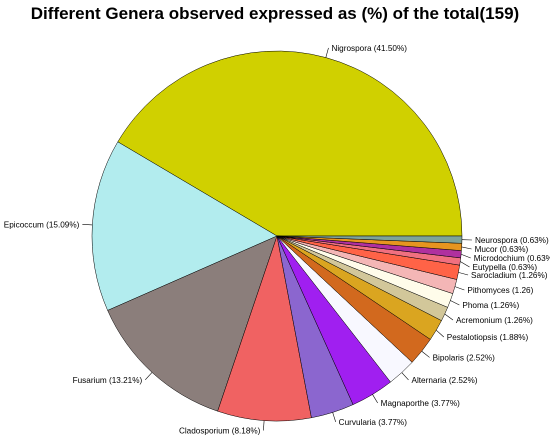 The image size is (550, 446). Describe the element at coordinates (464, 357) in the screenshot. I see `slice-label: Bipolaris (2.52%)` at that location.